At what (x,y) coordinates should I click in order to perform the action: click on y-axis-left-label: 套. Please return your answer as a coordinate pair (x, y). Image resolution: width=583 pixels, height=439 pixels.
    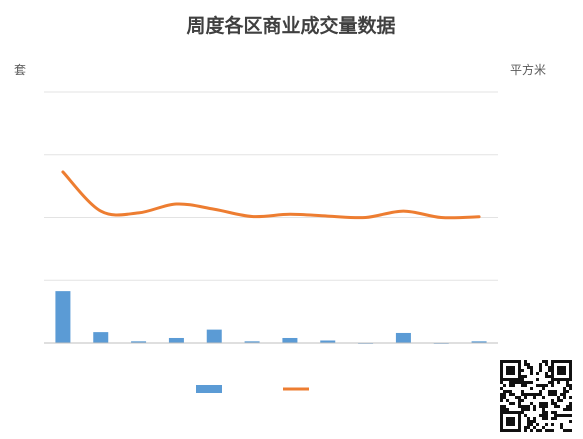
    Looking at the image, I should click on (20, 70).